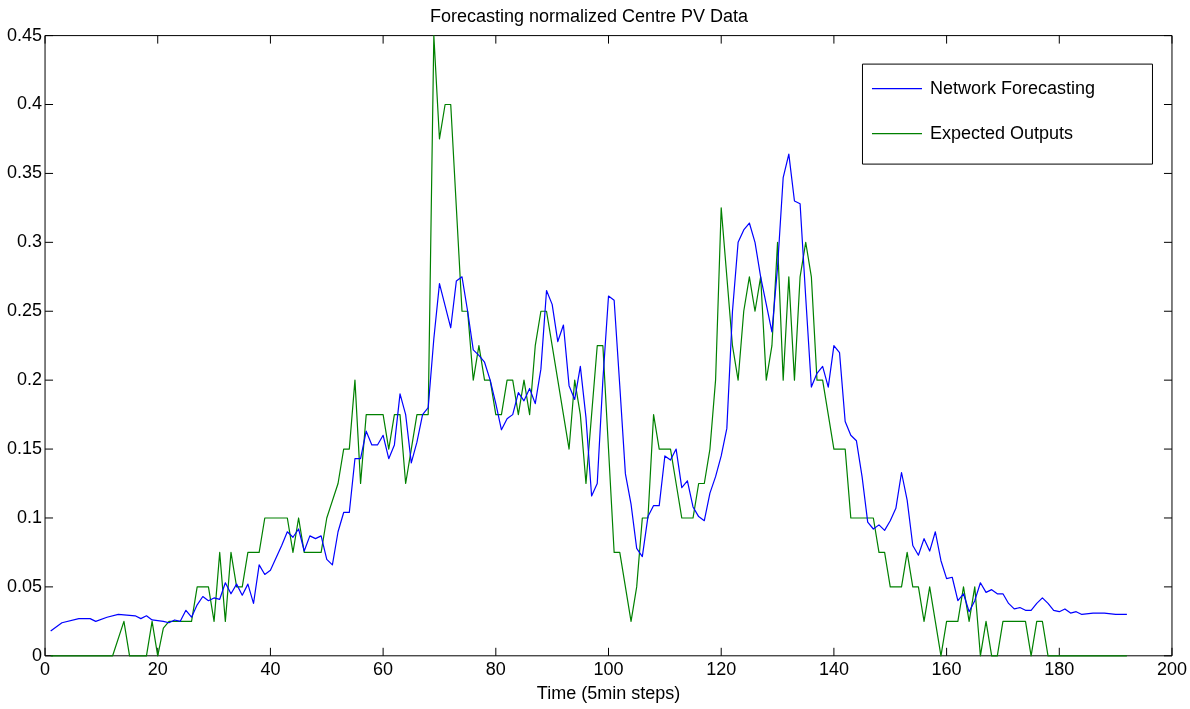 The width and height of the screenshot is (1190, 709). I want to click on legend-label: Network Forecasting, so click(1012, 87).